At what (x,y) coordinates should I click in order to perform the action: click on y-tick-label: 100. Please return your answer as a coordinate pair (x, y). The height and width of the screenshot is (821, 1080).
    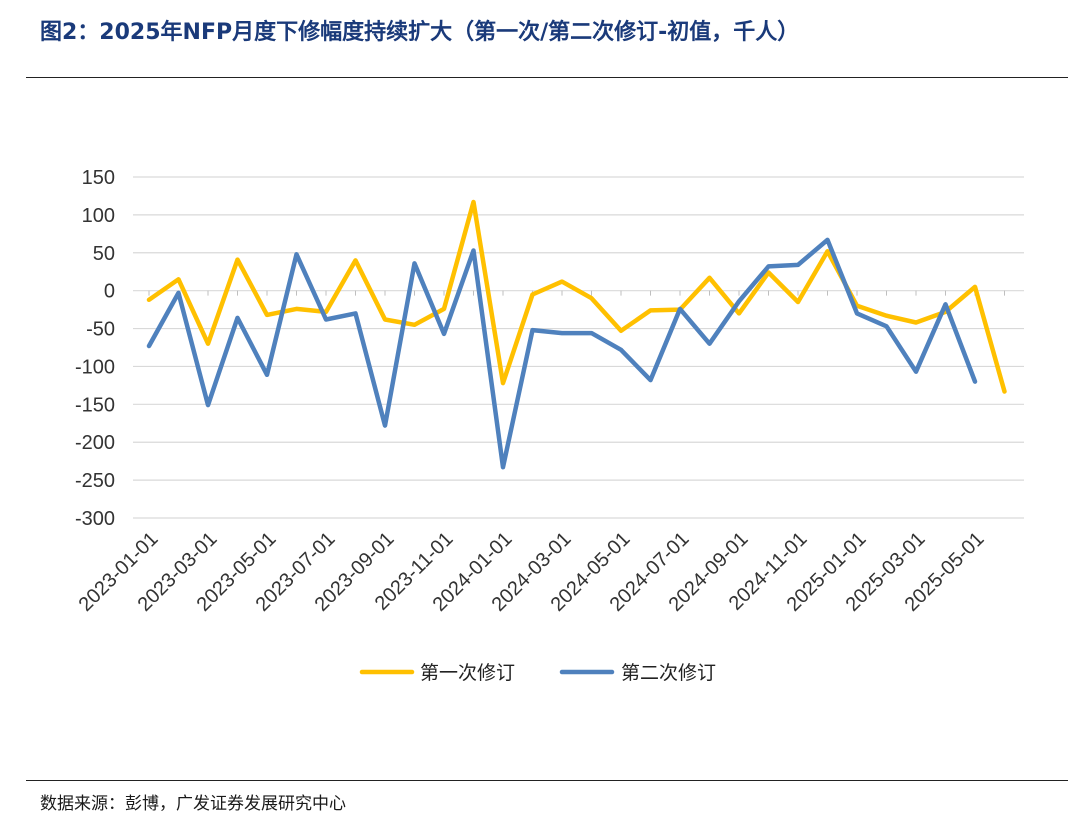
    Looking at the image, I should click on (98, 216).